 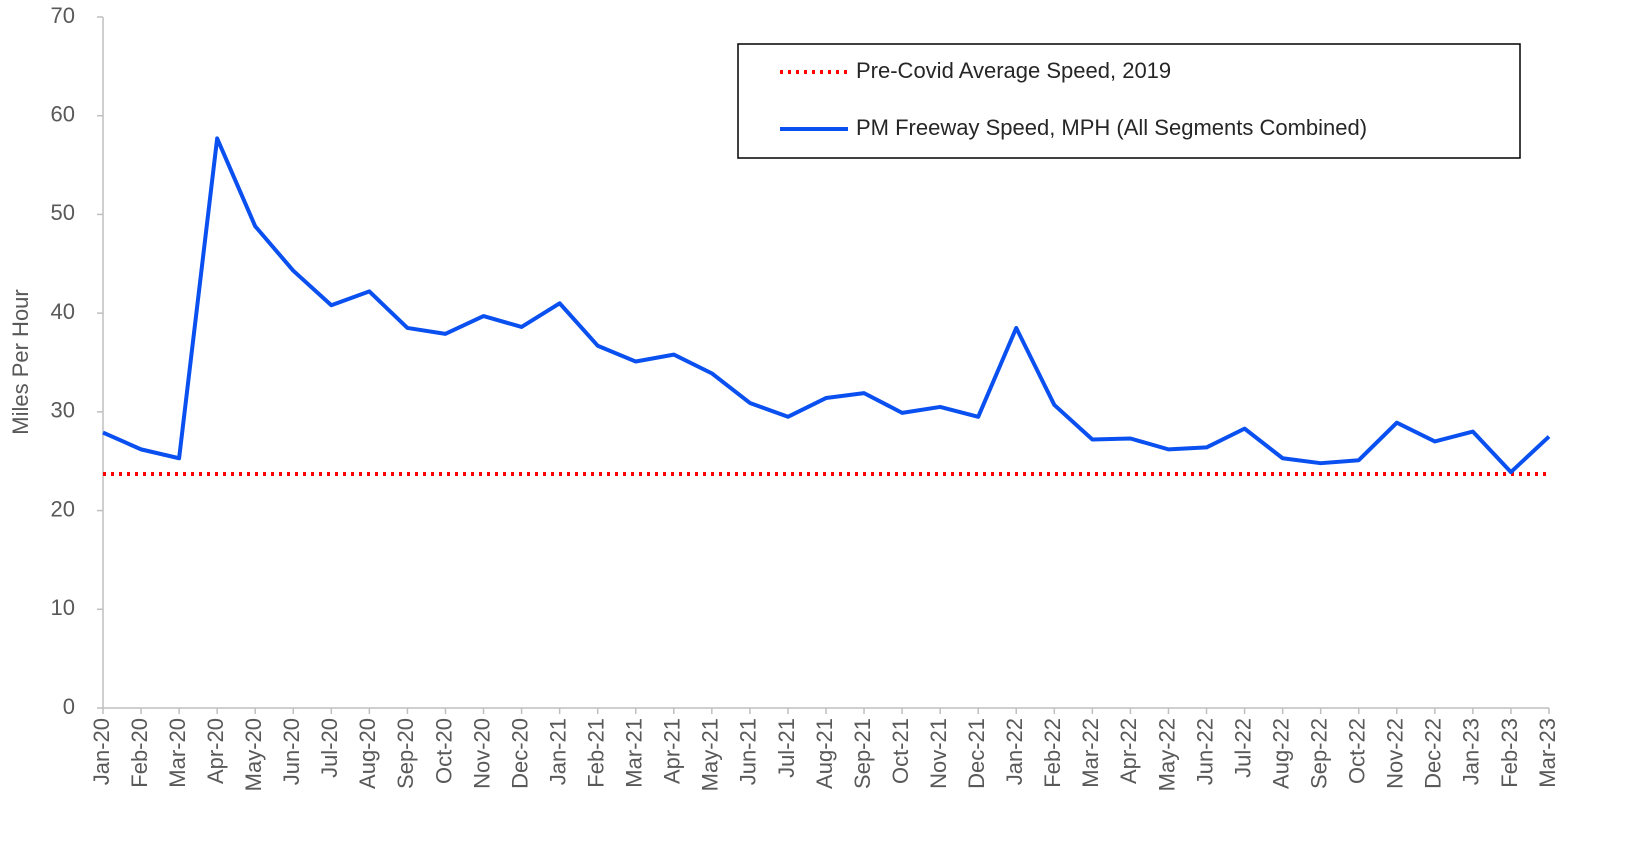 I want to click on x-tick-label: Dec-21, so click(x=976, y=753).